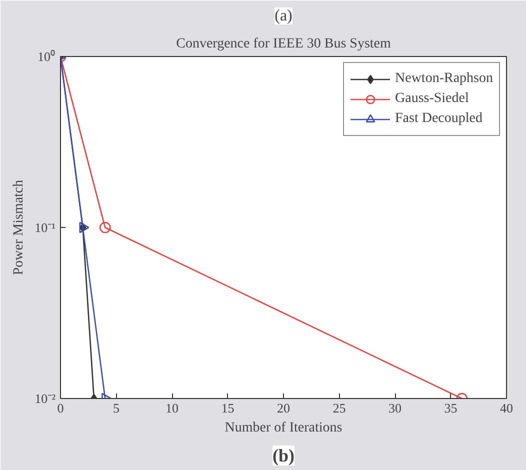 The image size is (526, 470). Describe the element at coordinates (283, 456) in the screenshot. I see `text: (b)` at that location.